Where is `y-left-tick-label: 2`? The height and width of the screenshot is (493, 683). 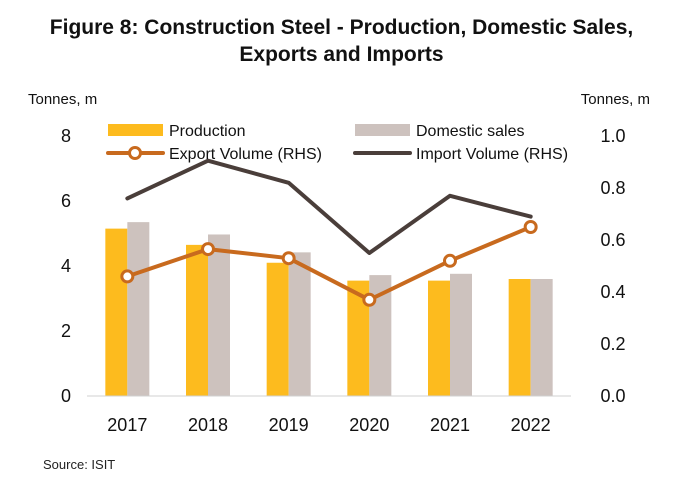
y-left-tick-label: 2 is located at coordinates (66, 331).